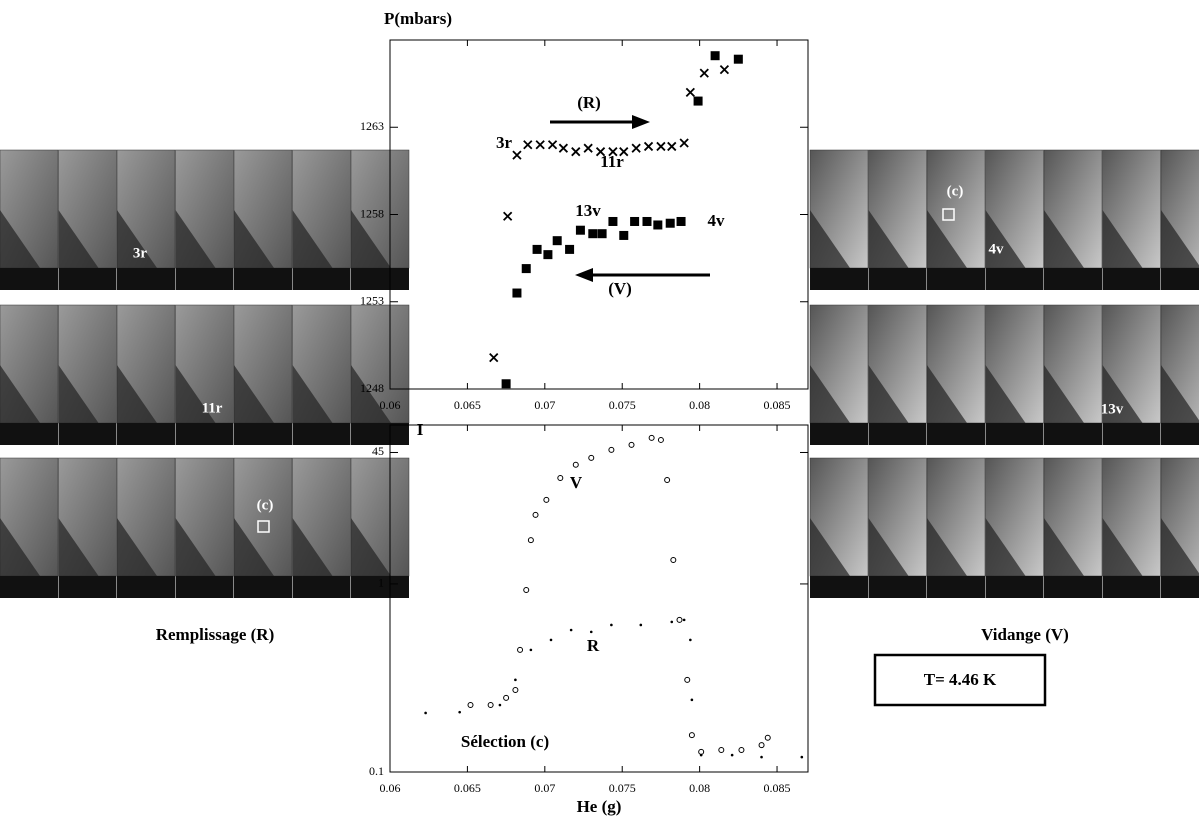 The width and height of the screenshot is (1199, 817). What do you see at coordinates (544, 405) in the screenshot?
I see `x-tick-label: 0.07` at bounding box center [544, 405].